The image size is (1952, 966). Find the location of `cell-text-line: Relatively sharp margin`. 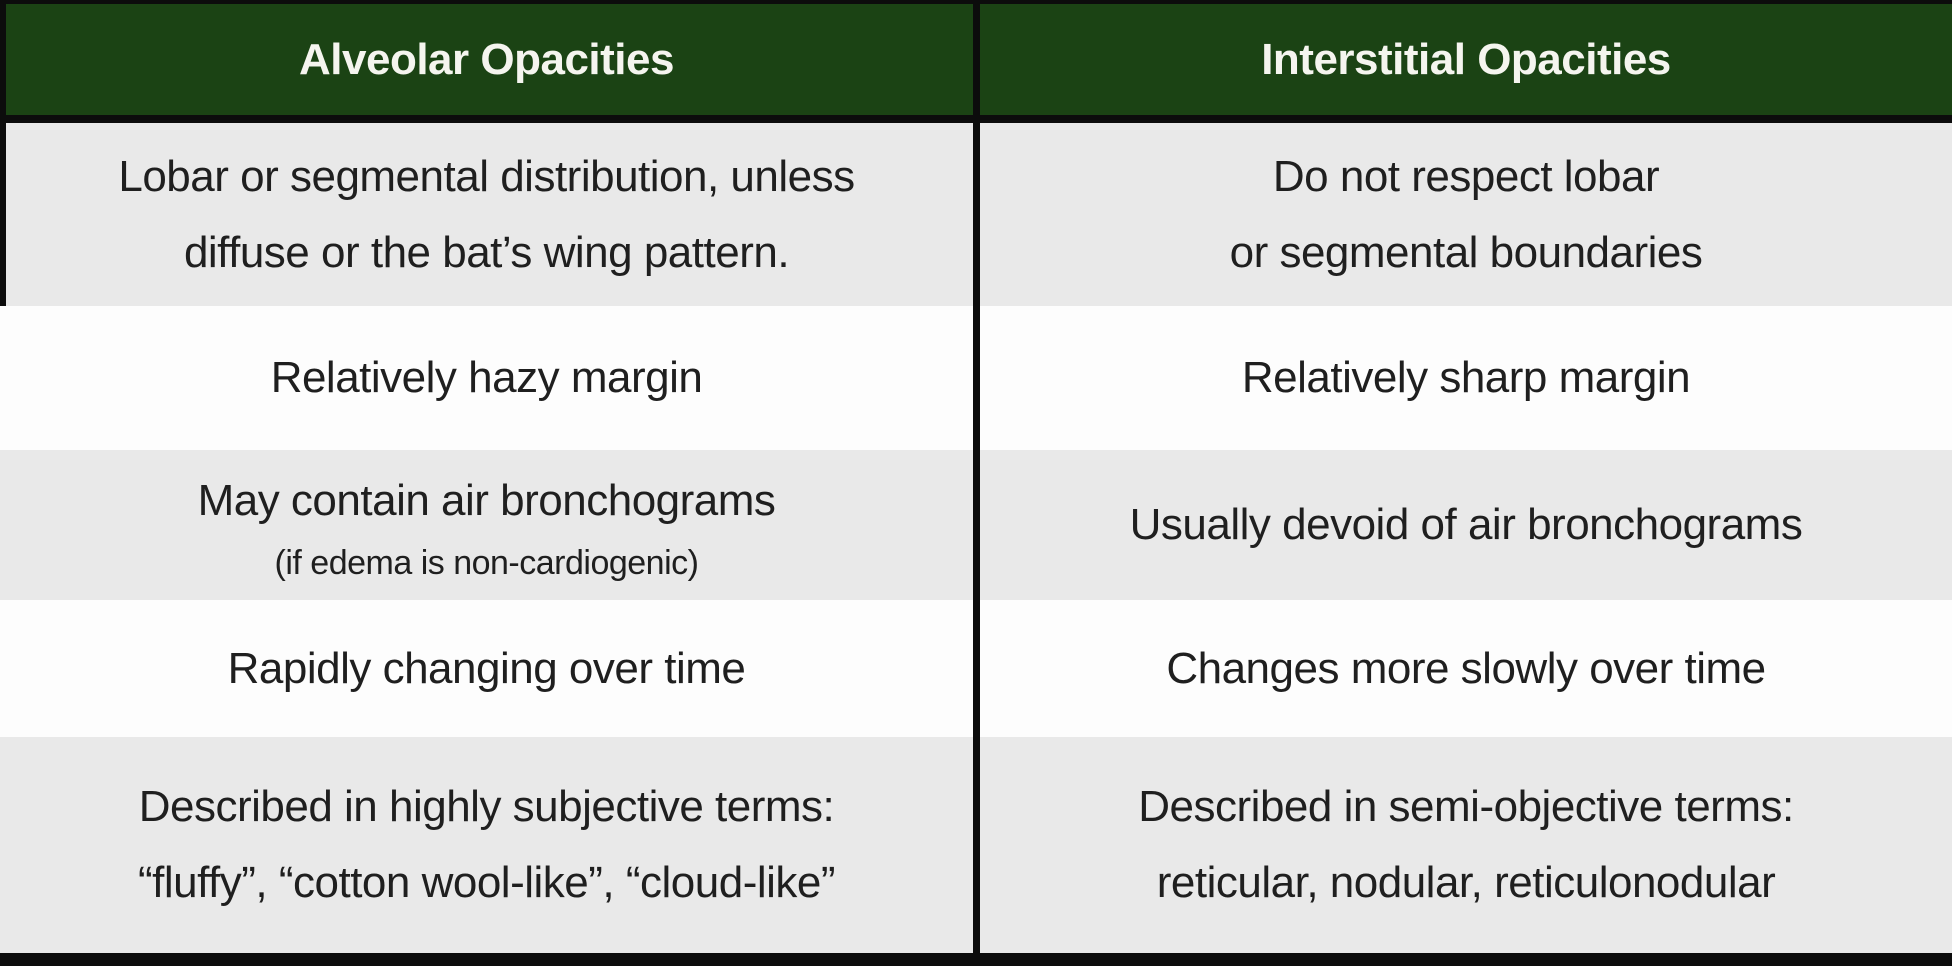

cell-text-line: Relatively sharp margin is located at coordinates (1466, 377).